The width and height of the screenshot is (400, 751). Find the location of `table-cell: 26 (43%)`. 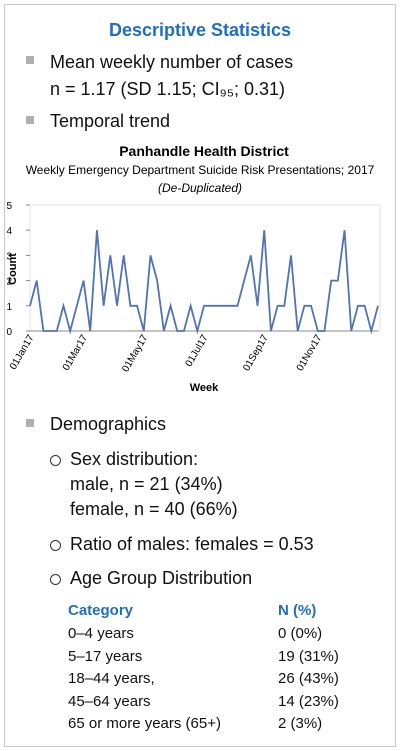

table-cell: 26 (43%) is located at coordinates (308, 679).